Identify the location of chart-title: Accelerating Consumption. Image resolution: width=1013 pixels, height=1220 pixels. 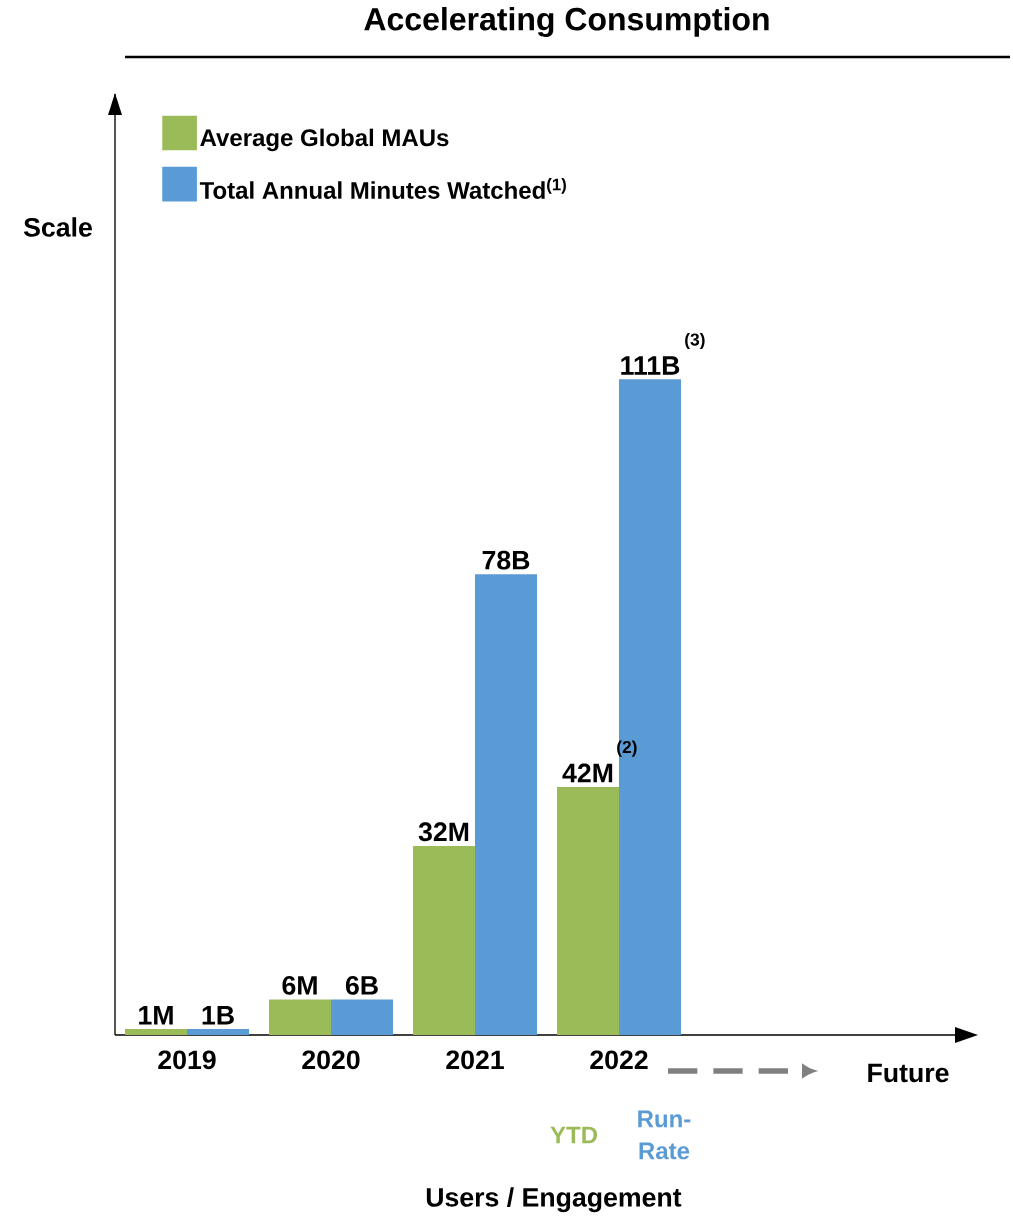
(566, 22).